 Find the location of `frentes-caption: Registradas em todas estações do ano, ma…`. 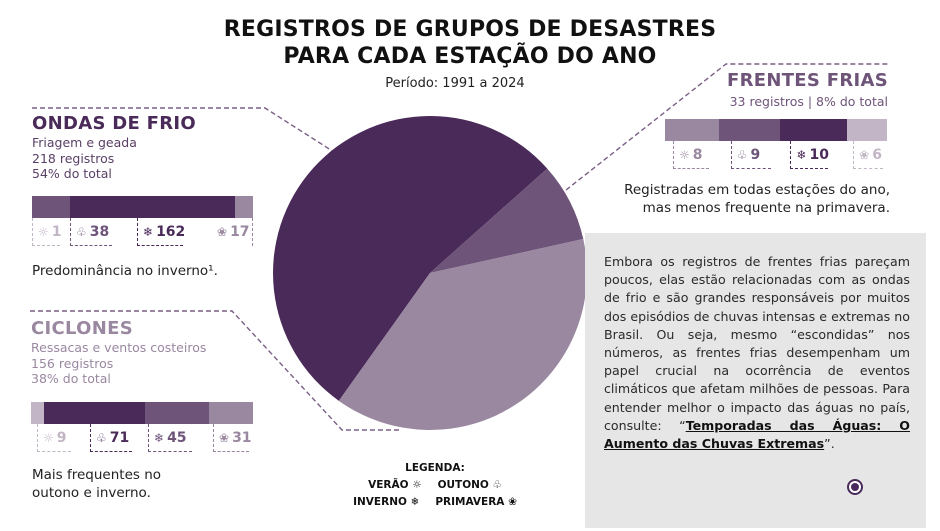

frentes-caption: Registradas em todas estações do ano, ma… is located at coordinates (725, 199).